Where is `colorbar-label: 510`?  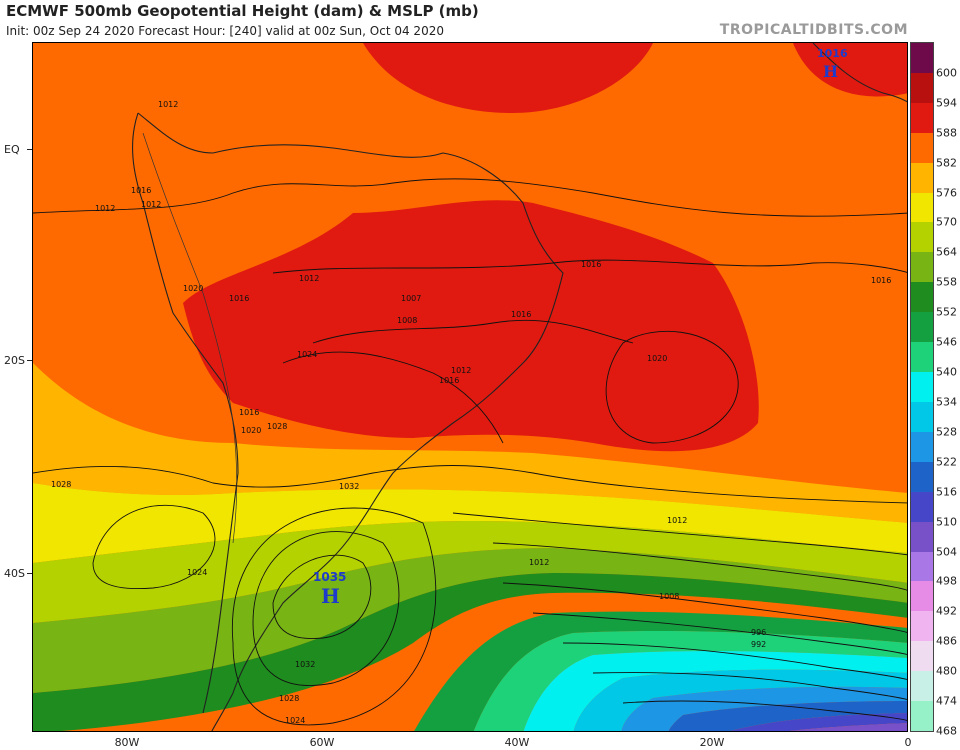
colorbar-label: 510 is located at coordinates (946, 522).